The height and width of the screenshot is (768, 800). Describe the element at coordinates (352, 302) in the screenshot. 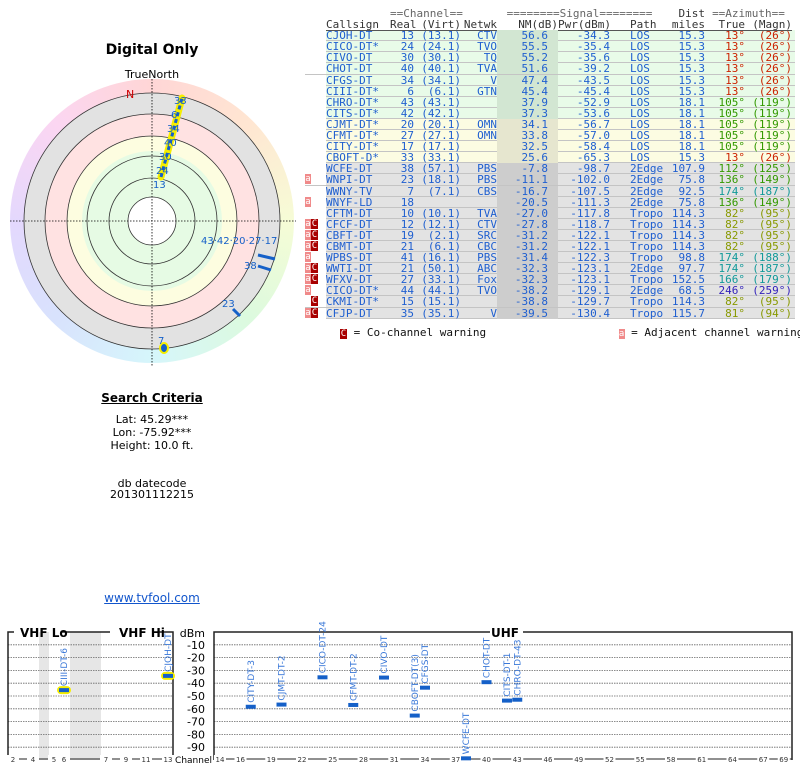

I see `cell-callsign: CKMI-DT*` at that location.